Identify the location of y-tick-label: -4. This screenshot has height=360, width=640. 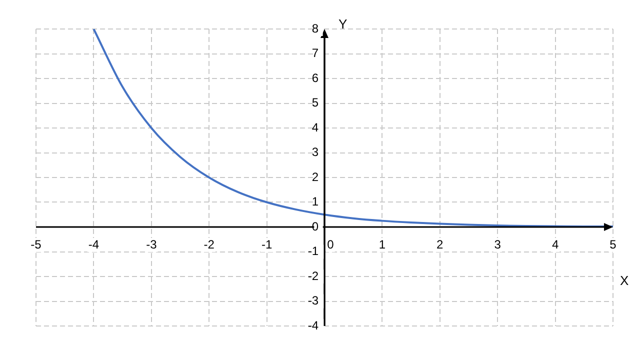
(313, 325).